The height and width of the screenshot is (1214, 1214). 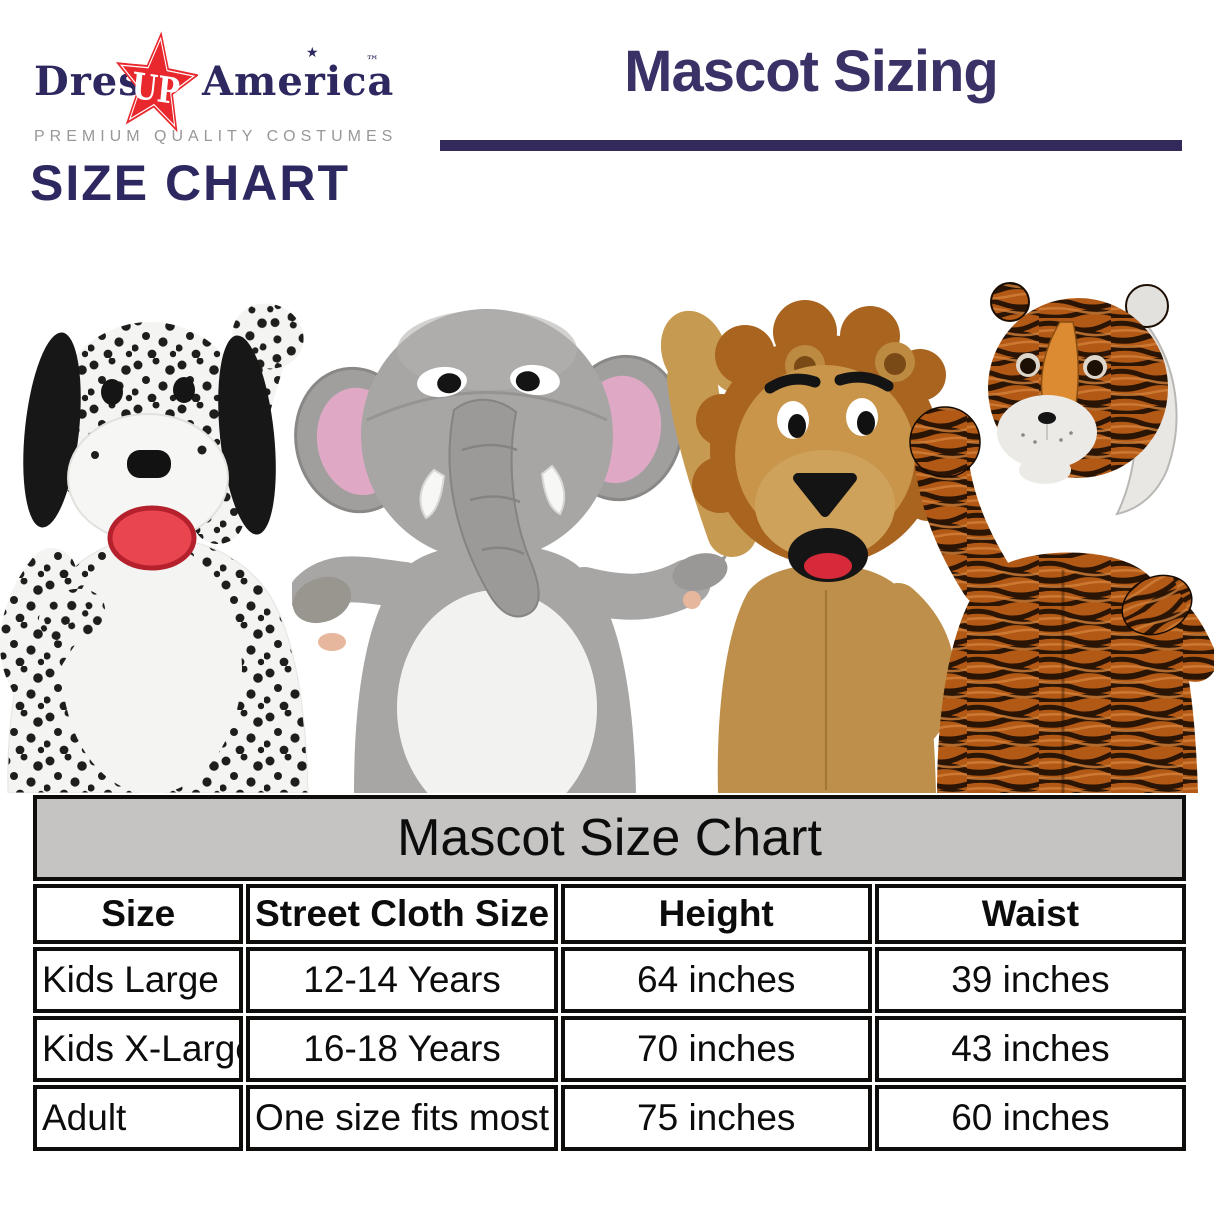 I want to click on dalmatian-ear-left, so click(x=52, y=430).